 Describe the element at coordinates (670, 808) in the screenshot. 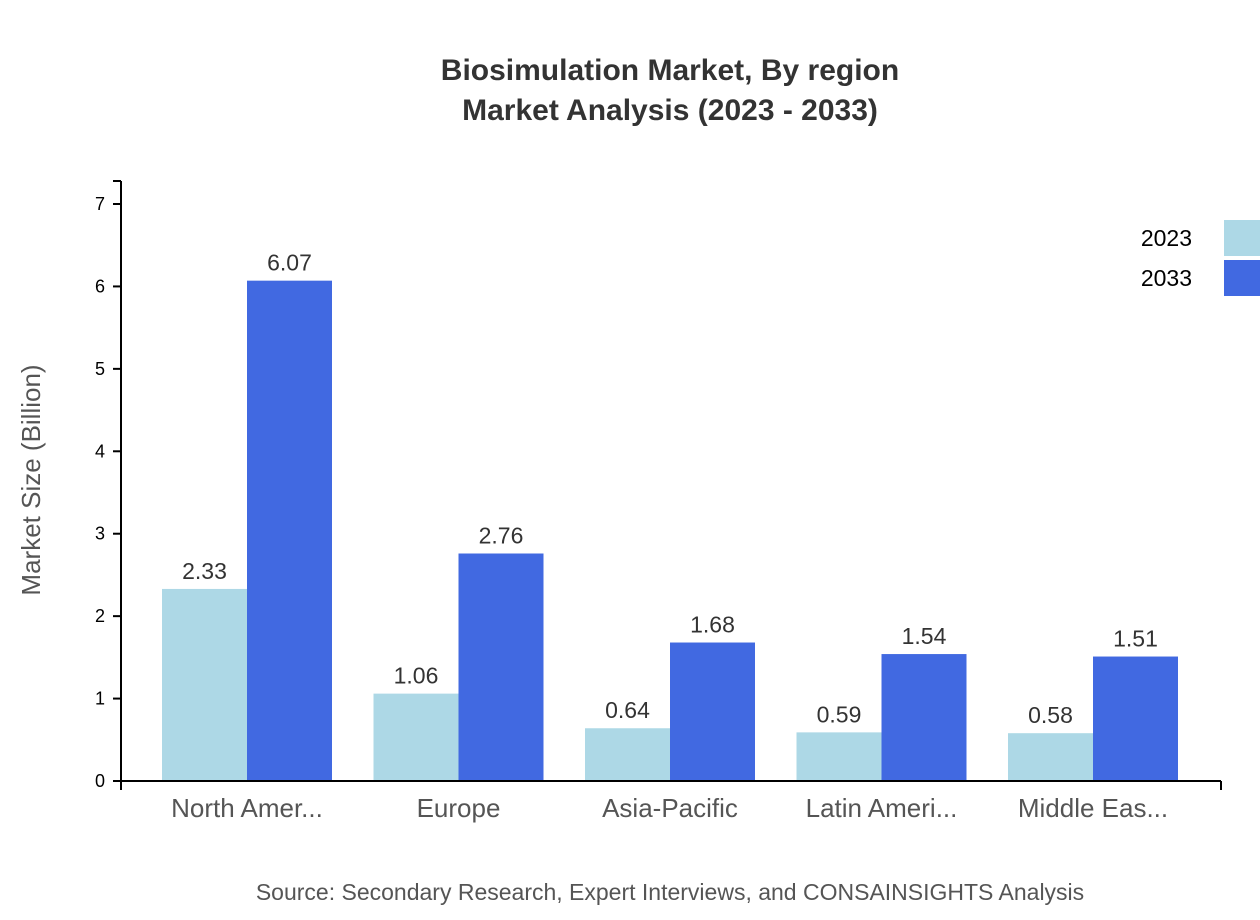

I see `x-tick-label: Asia-Pacific` at that location.